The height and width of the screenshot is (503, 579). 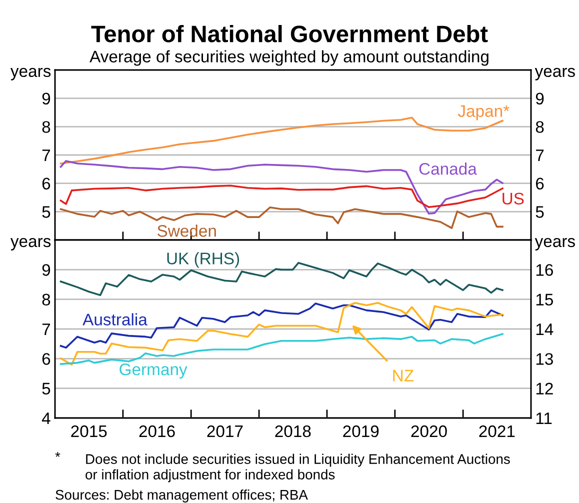 What do you see at coordinates (544, 418) in the screenshot?
I see `y2-tick-label: 11` at bounding box center [544, 418].